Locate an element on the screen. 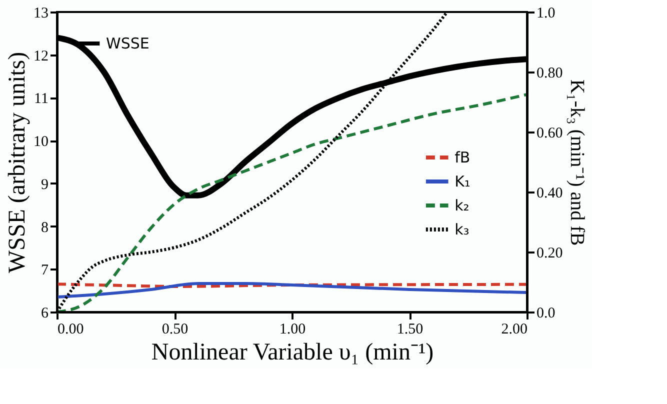 The width and height of the screenshot is (667, 404). y-tick-label: 13 is located at coordinates (41, 14).